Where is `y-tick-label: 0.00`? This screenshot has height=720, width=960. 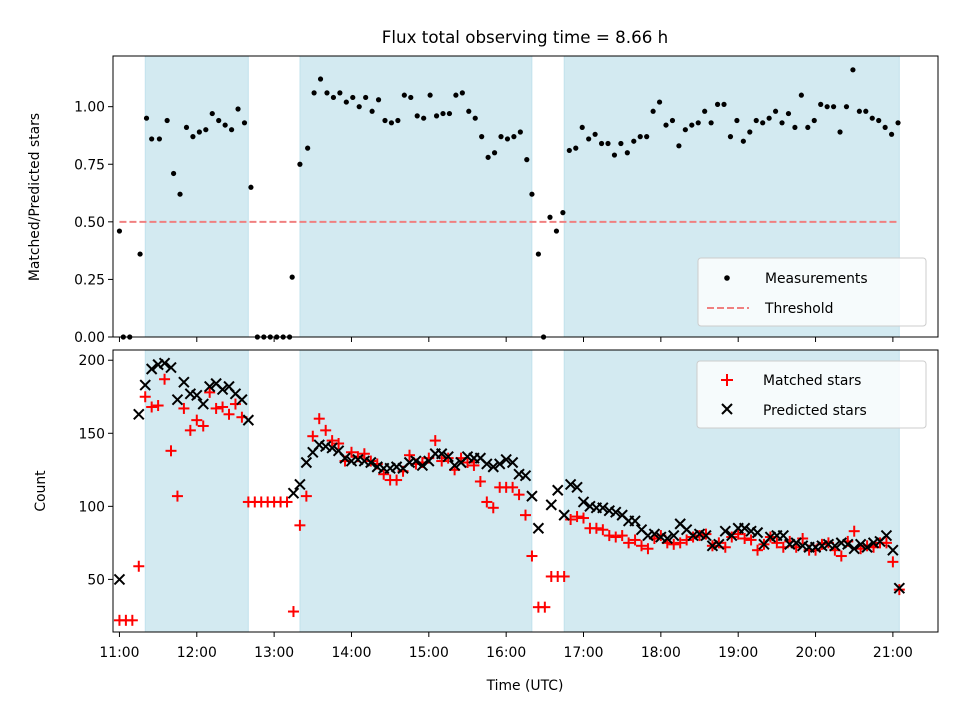
y-tick-label: 0.00 is located at coordinates (89, 338).